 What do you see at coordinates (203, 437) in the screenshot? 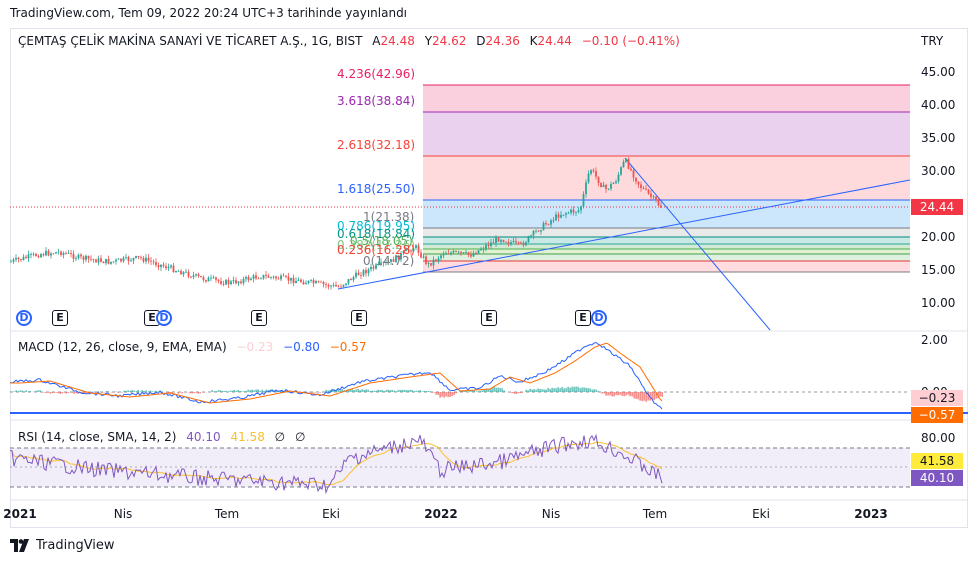
I see `rsi-value: 40.10` at bounding box center [203, 437].